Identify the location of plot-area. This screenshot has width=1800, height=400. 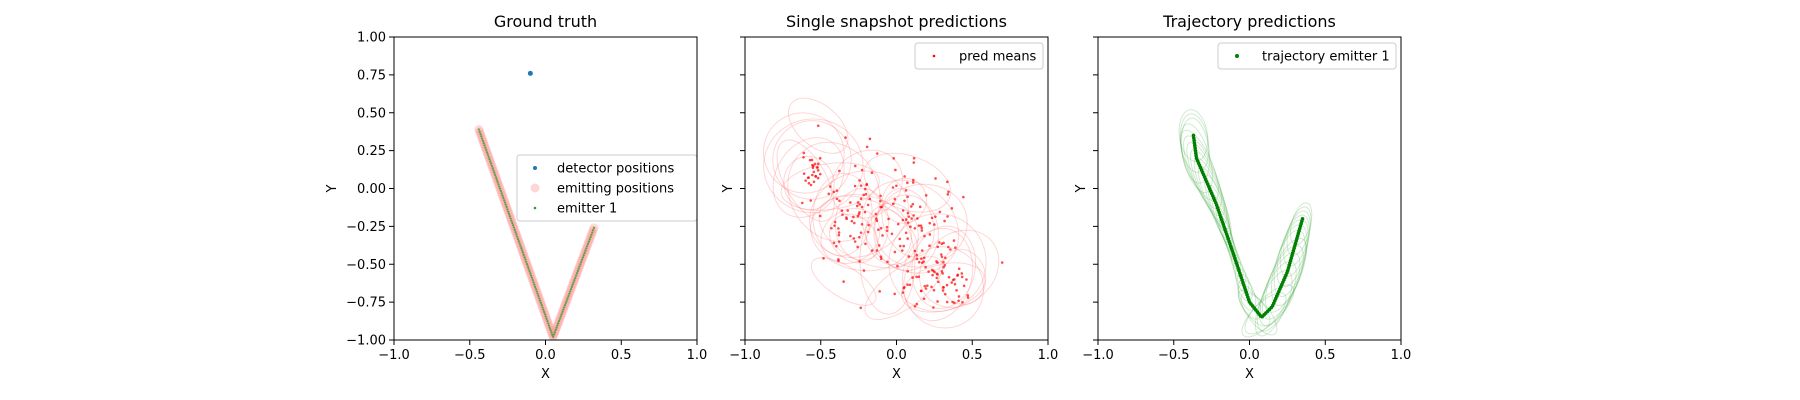
(1245, 223).